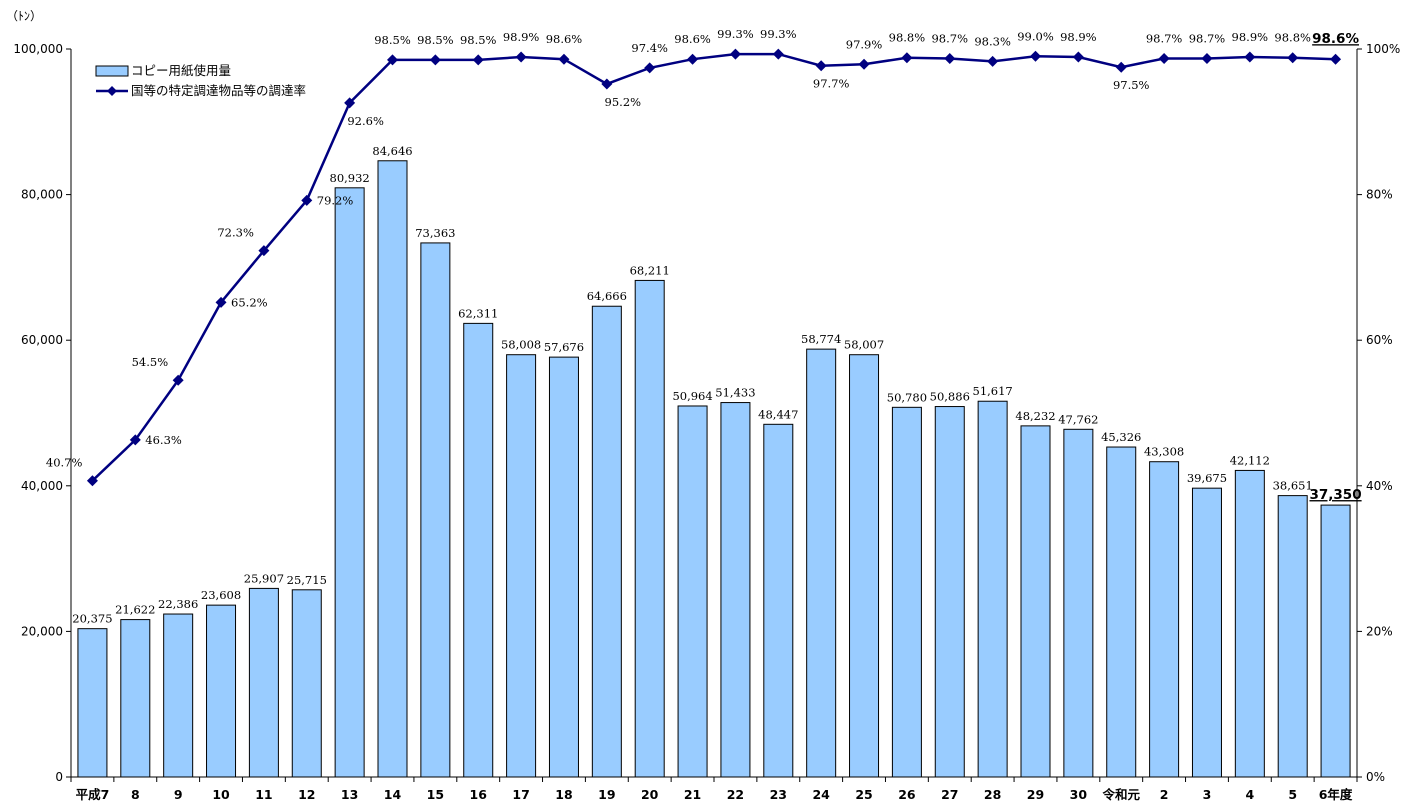 This screenshot has height=805, width=1412. Describe the element at coordinates (235, 233) in the screenshot. I see `rate-value-label: 72.3%` at that location.